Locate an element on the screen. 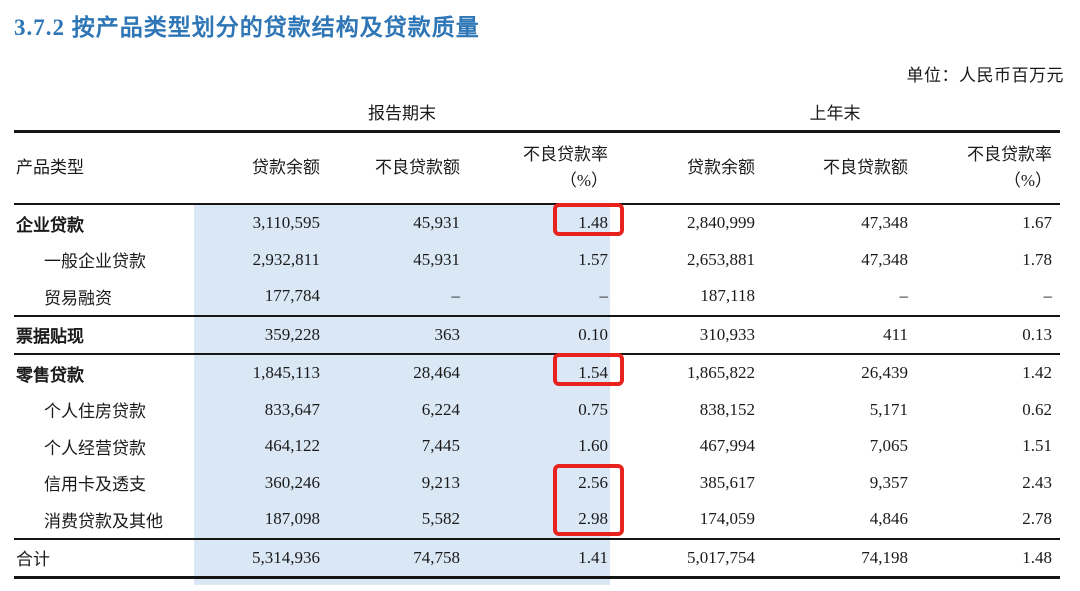 Image resolution: width=1080 pixels, height=591 pixels. cell-prev-npl: 7,065 is located at coordinates (889, 446).